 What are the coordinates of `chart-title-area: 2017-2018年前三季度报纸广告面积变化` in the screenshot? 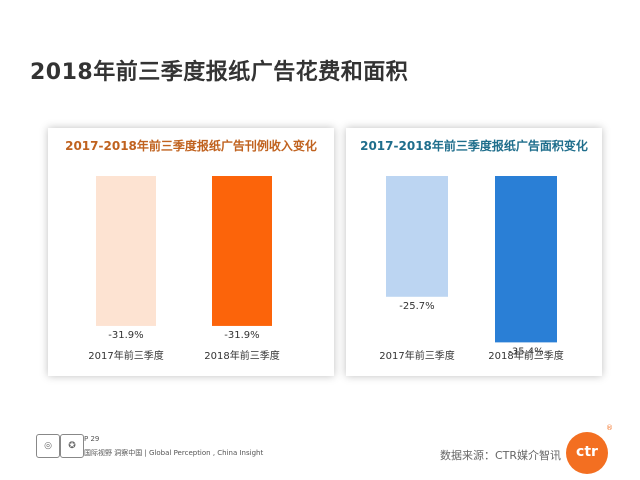 It's located at (474, 146).